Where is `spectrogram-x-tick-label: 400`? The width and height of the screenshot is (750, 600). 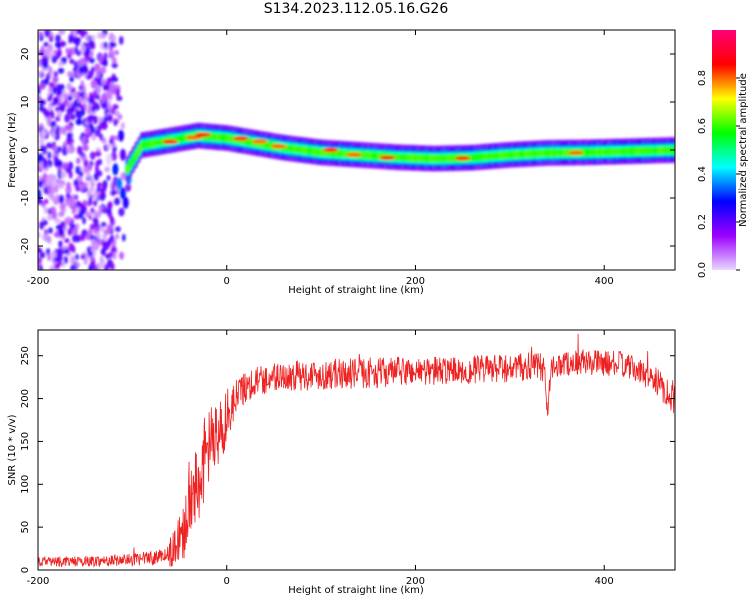
spectrogram-x-tick-label: 400 is located at coordinates (604, 281).